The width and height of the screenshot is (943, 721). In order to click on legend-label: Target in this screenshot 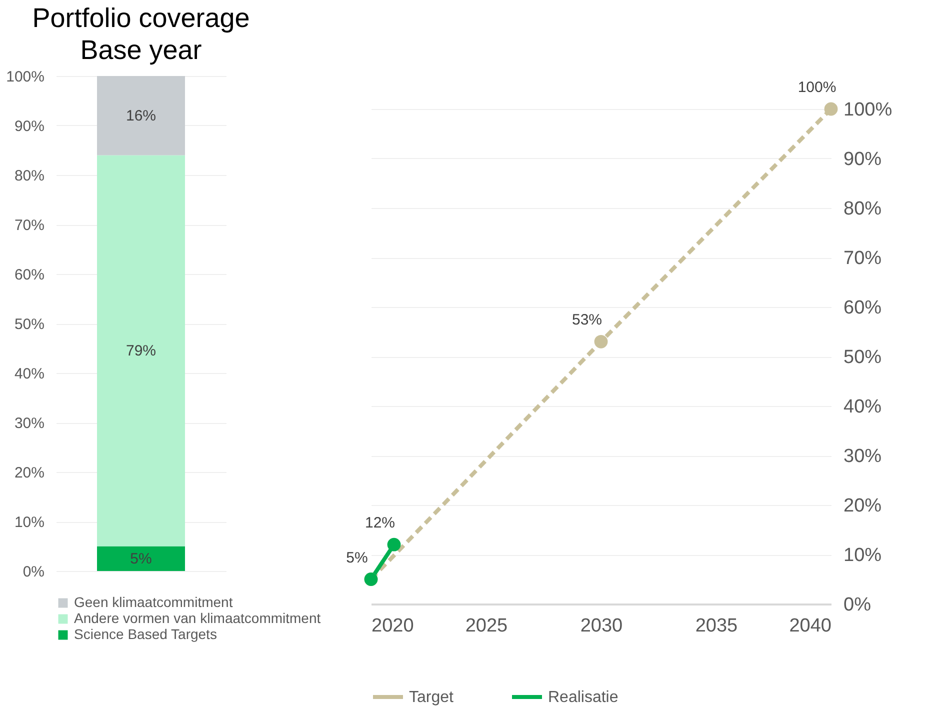, I will do `click(431, 697)`.